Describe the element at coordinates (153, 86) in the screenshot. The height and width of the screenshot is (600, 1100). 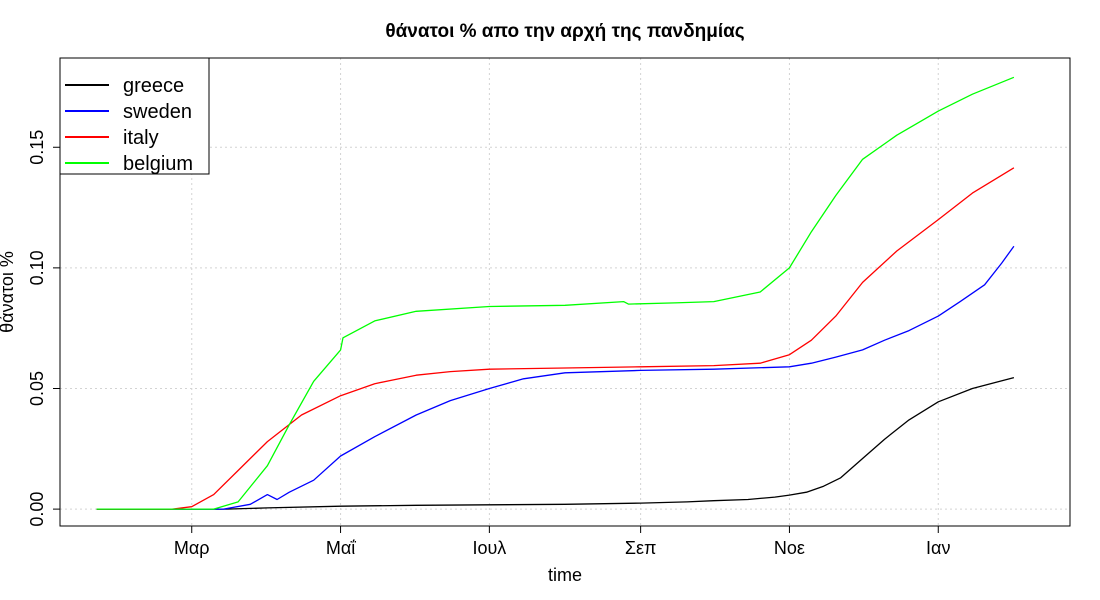
I see `legend-label-greece: greece` at that location.